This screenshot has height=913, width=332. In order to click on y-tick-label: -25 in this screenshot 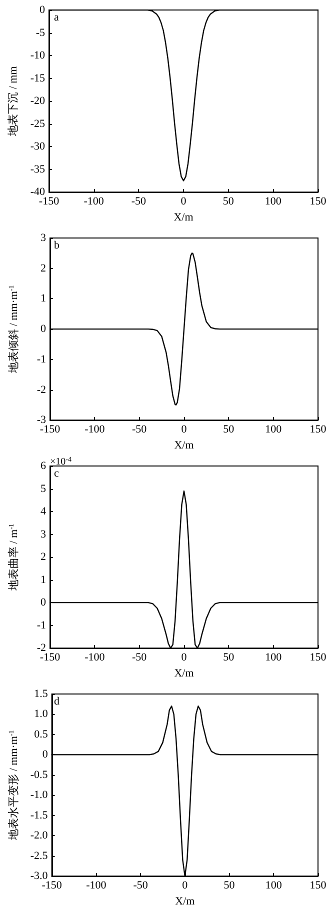, I will do `click(38, 124)`.